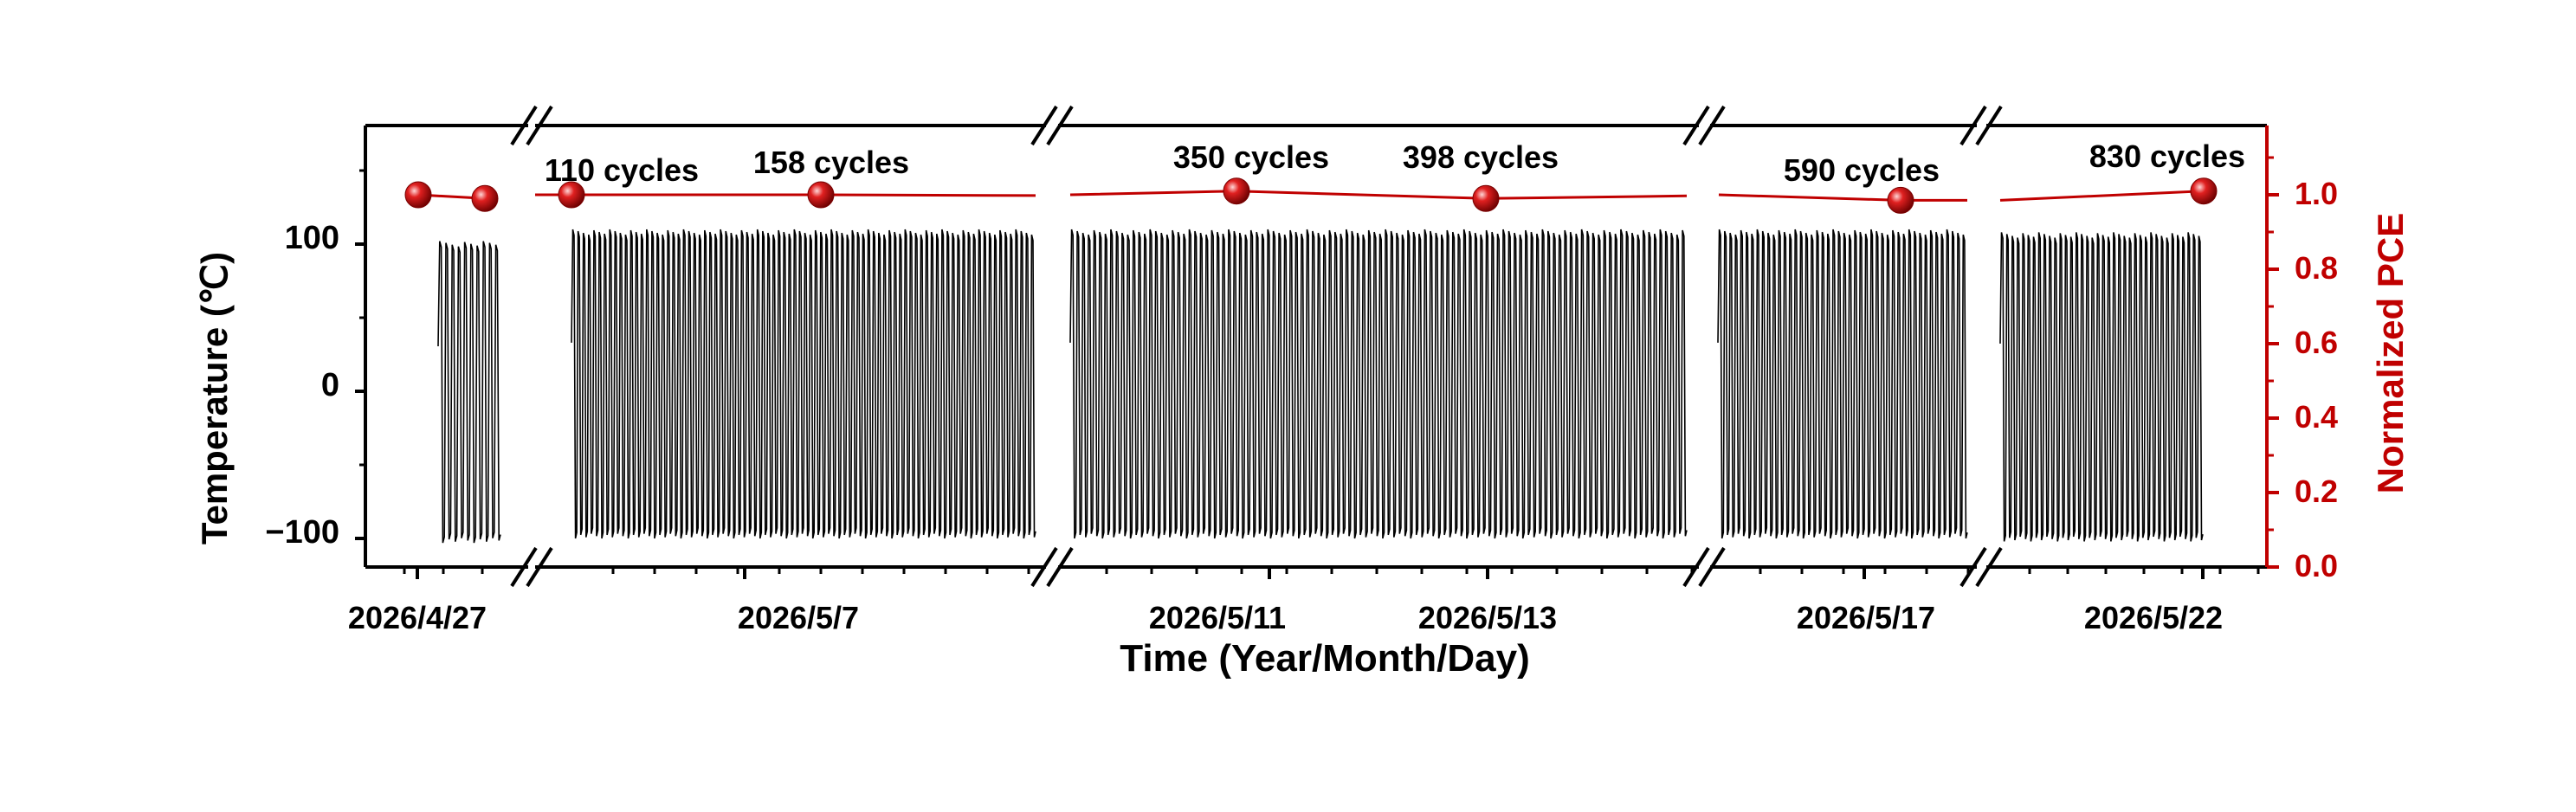 This screenshot has height=812, width=2576. Describe the element at coordinates (2316, 565) in the screenshot. I see `right-y-tick-label: 0.0` at that location.